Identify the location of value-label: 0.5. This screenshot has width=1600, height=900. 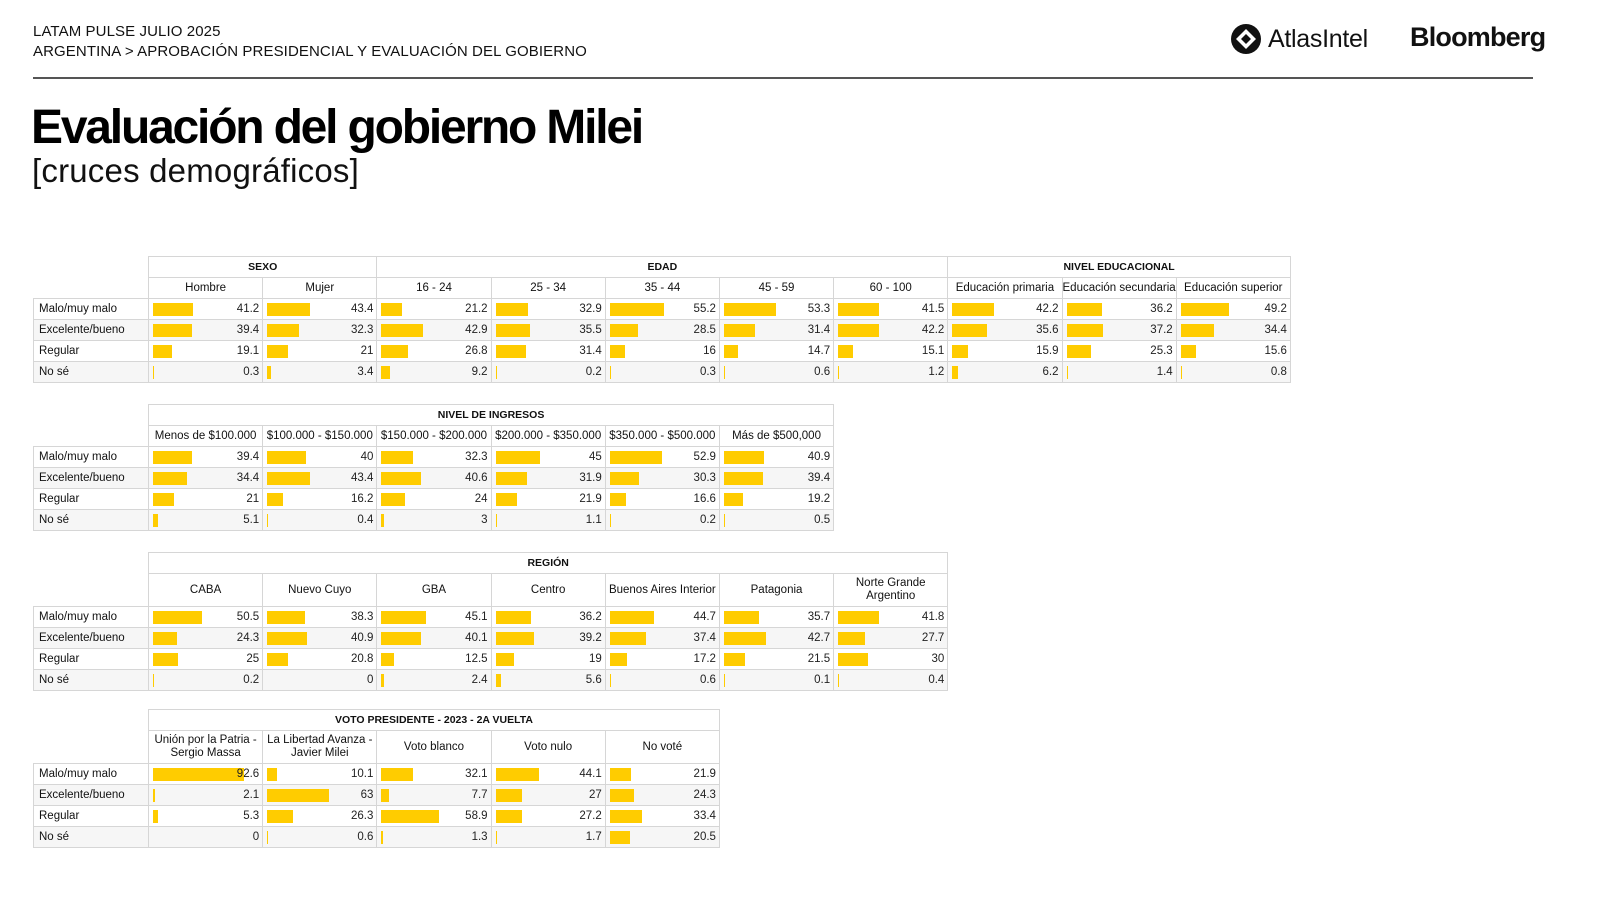
(822, 520).